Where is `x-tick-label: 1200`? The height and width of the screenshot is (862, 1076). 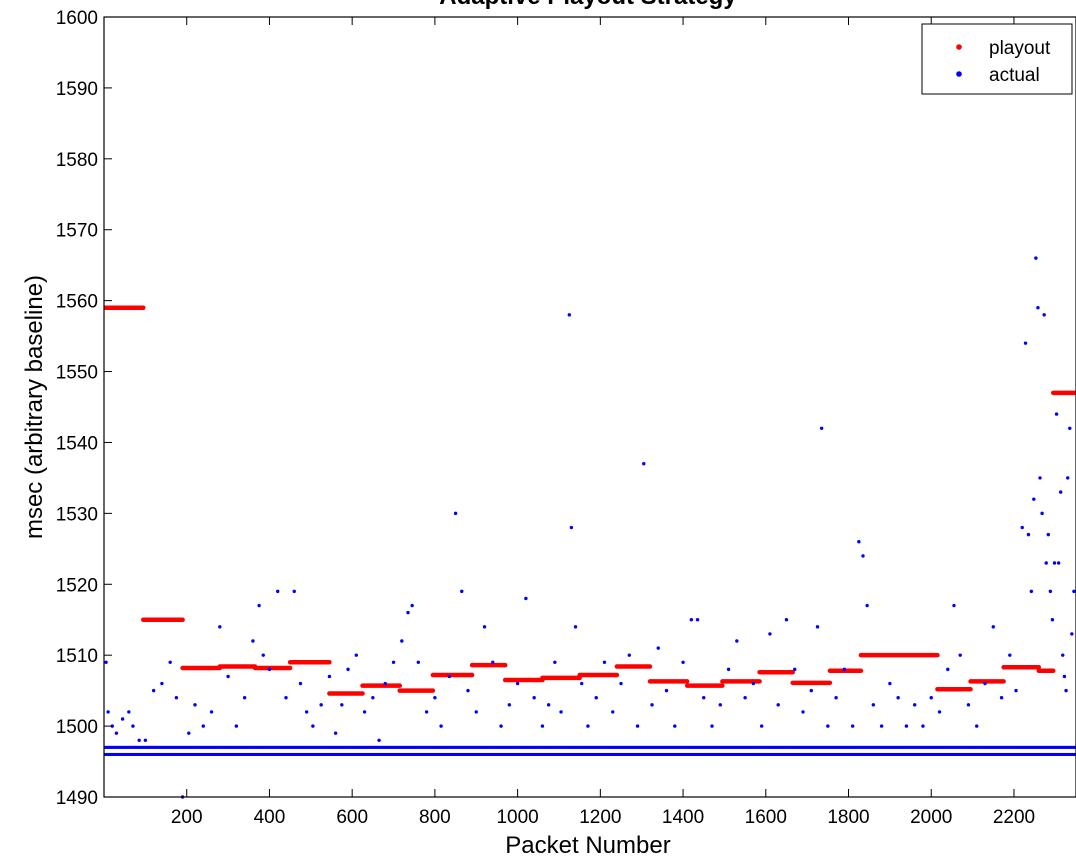
x-tick-label: 1200 is located at coordinates (600, 817).